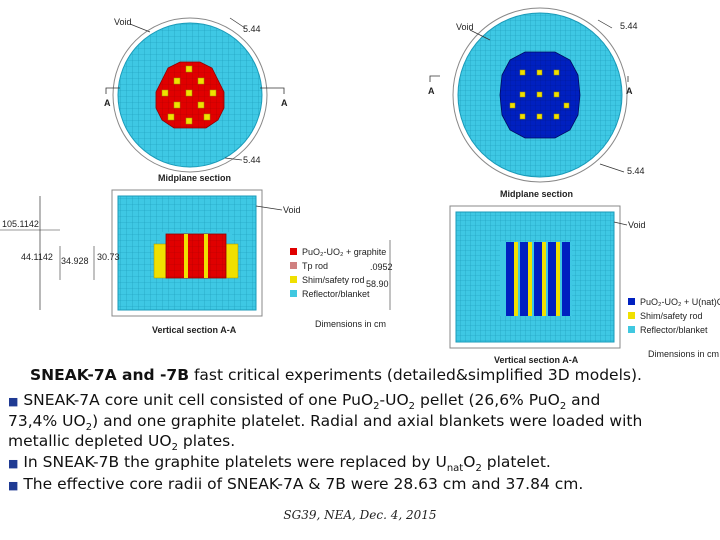 The width and height of the screenshot is (720, 540). Describe the element at coordinates (123, 22) in the screenshot. I see `void-label-a: Void` at that location.